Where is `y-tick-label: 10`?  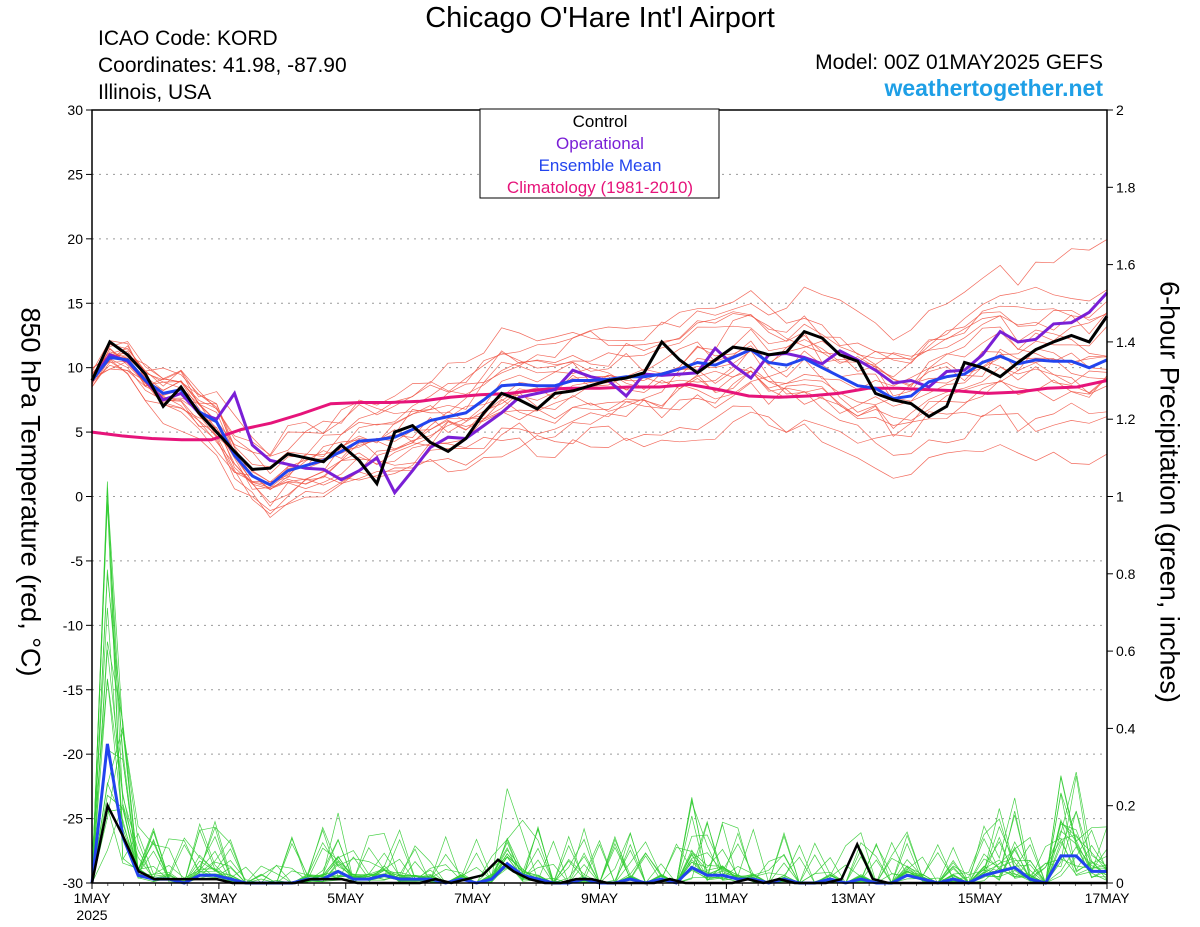
y-tick-label: 10 is located at coordinates (75, 368).